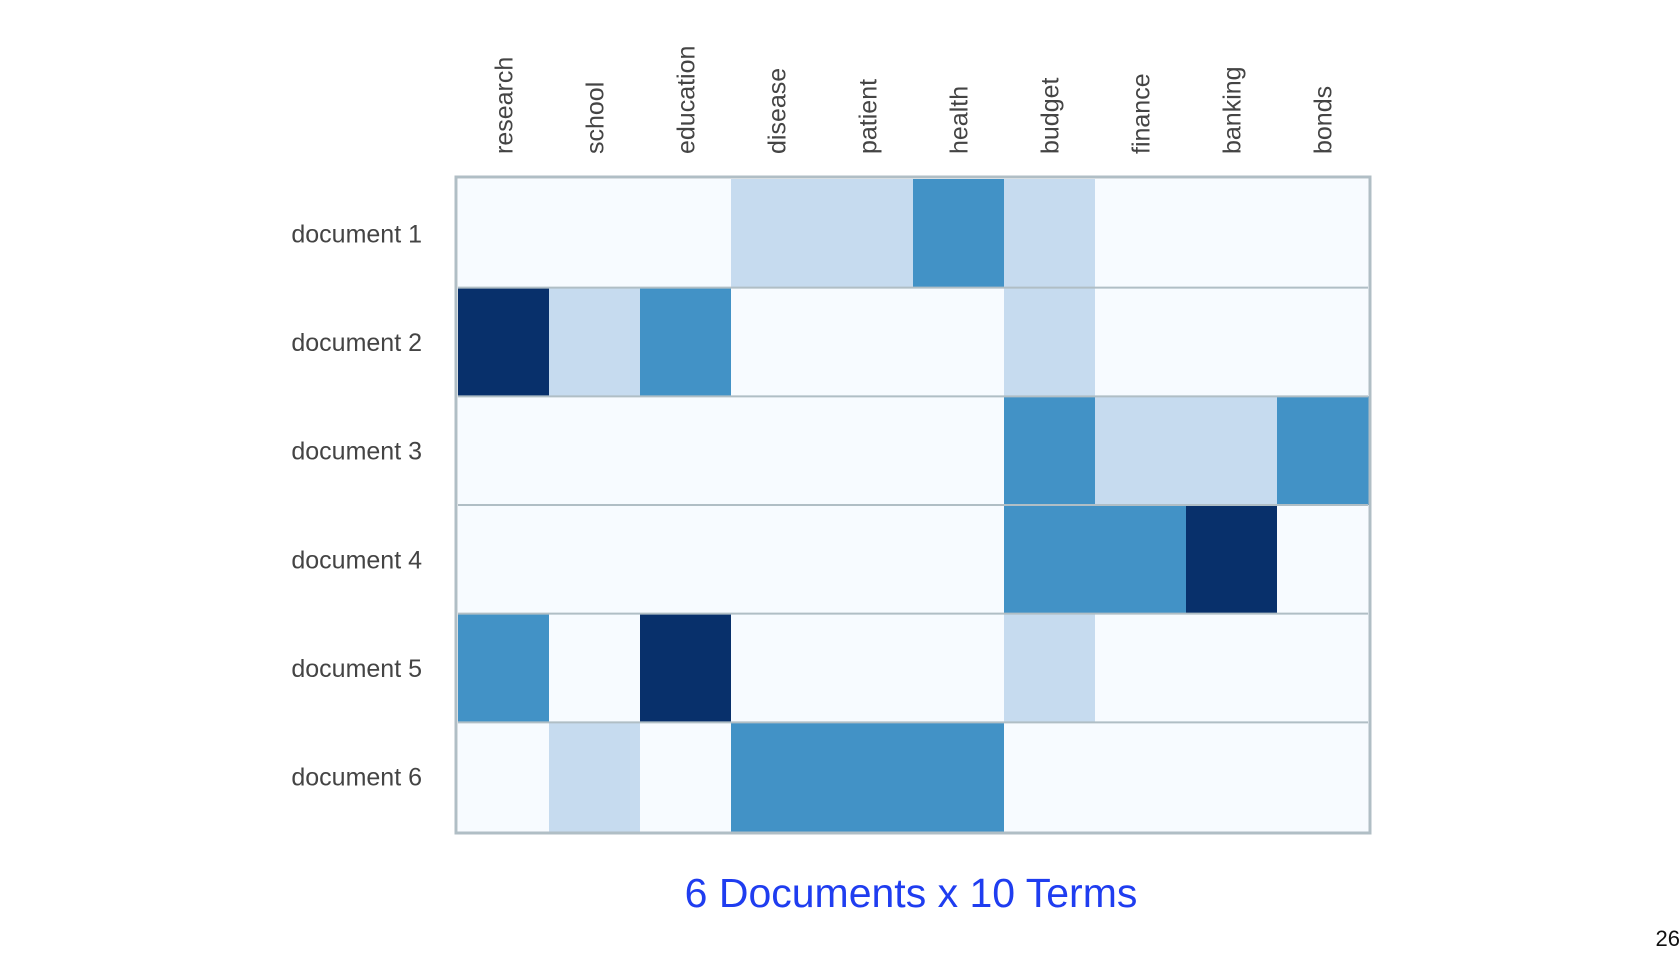 The width and height of the screenshot is (1680, 956). Describe the element at coordinates (356, 778) in the screenshot. I see `row-label: document 6` at that location.